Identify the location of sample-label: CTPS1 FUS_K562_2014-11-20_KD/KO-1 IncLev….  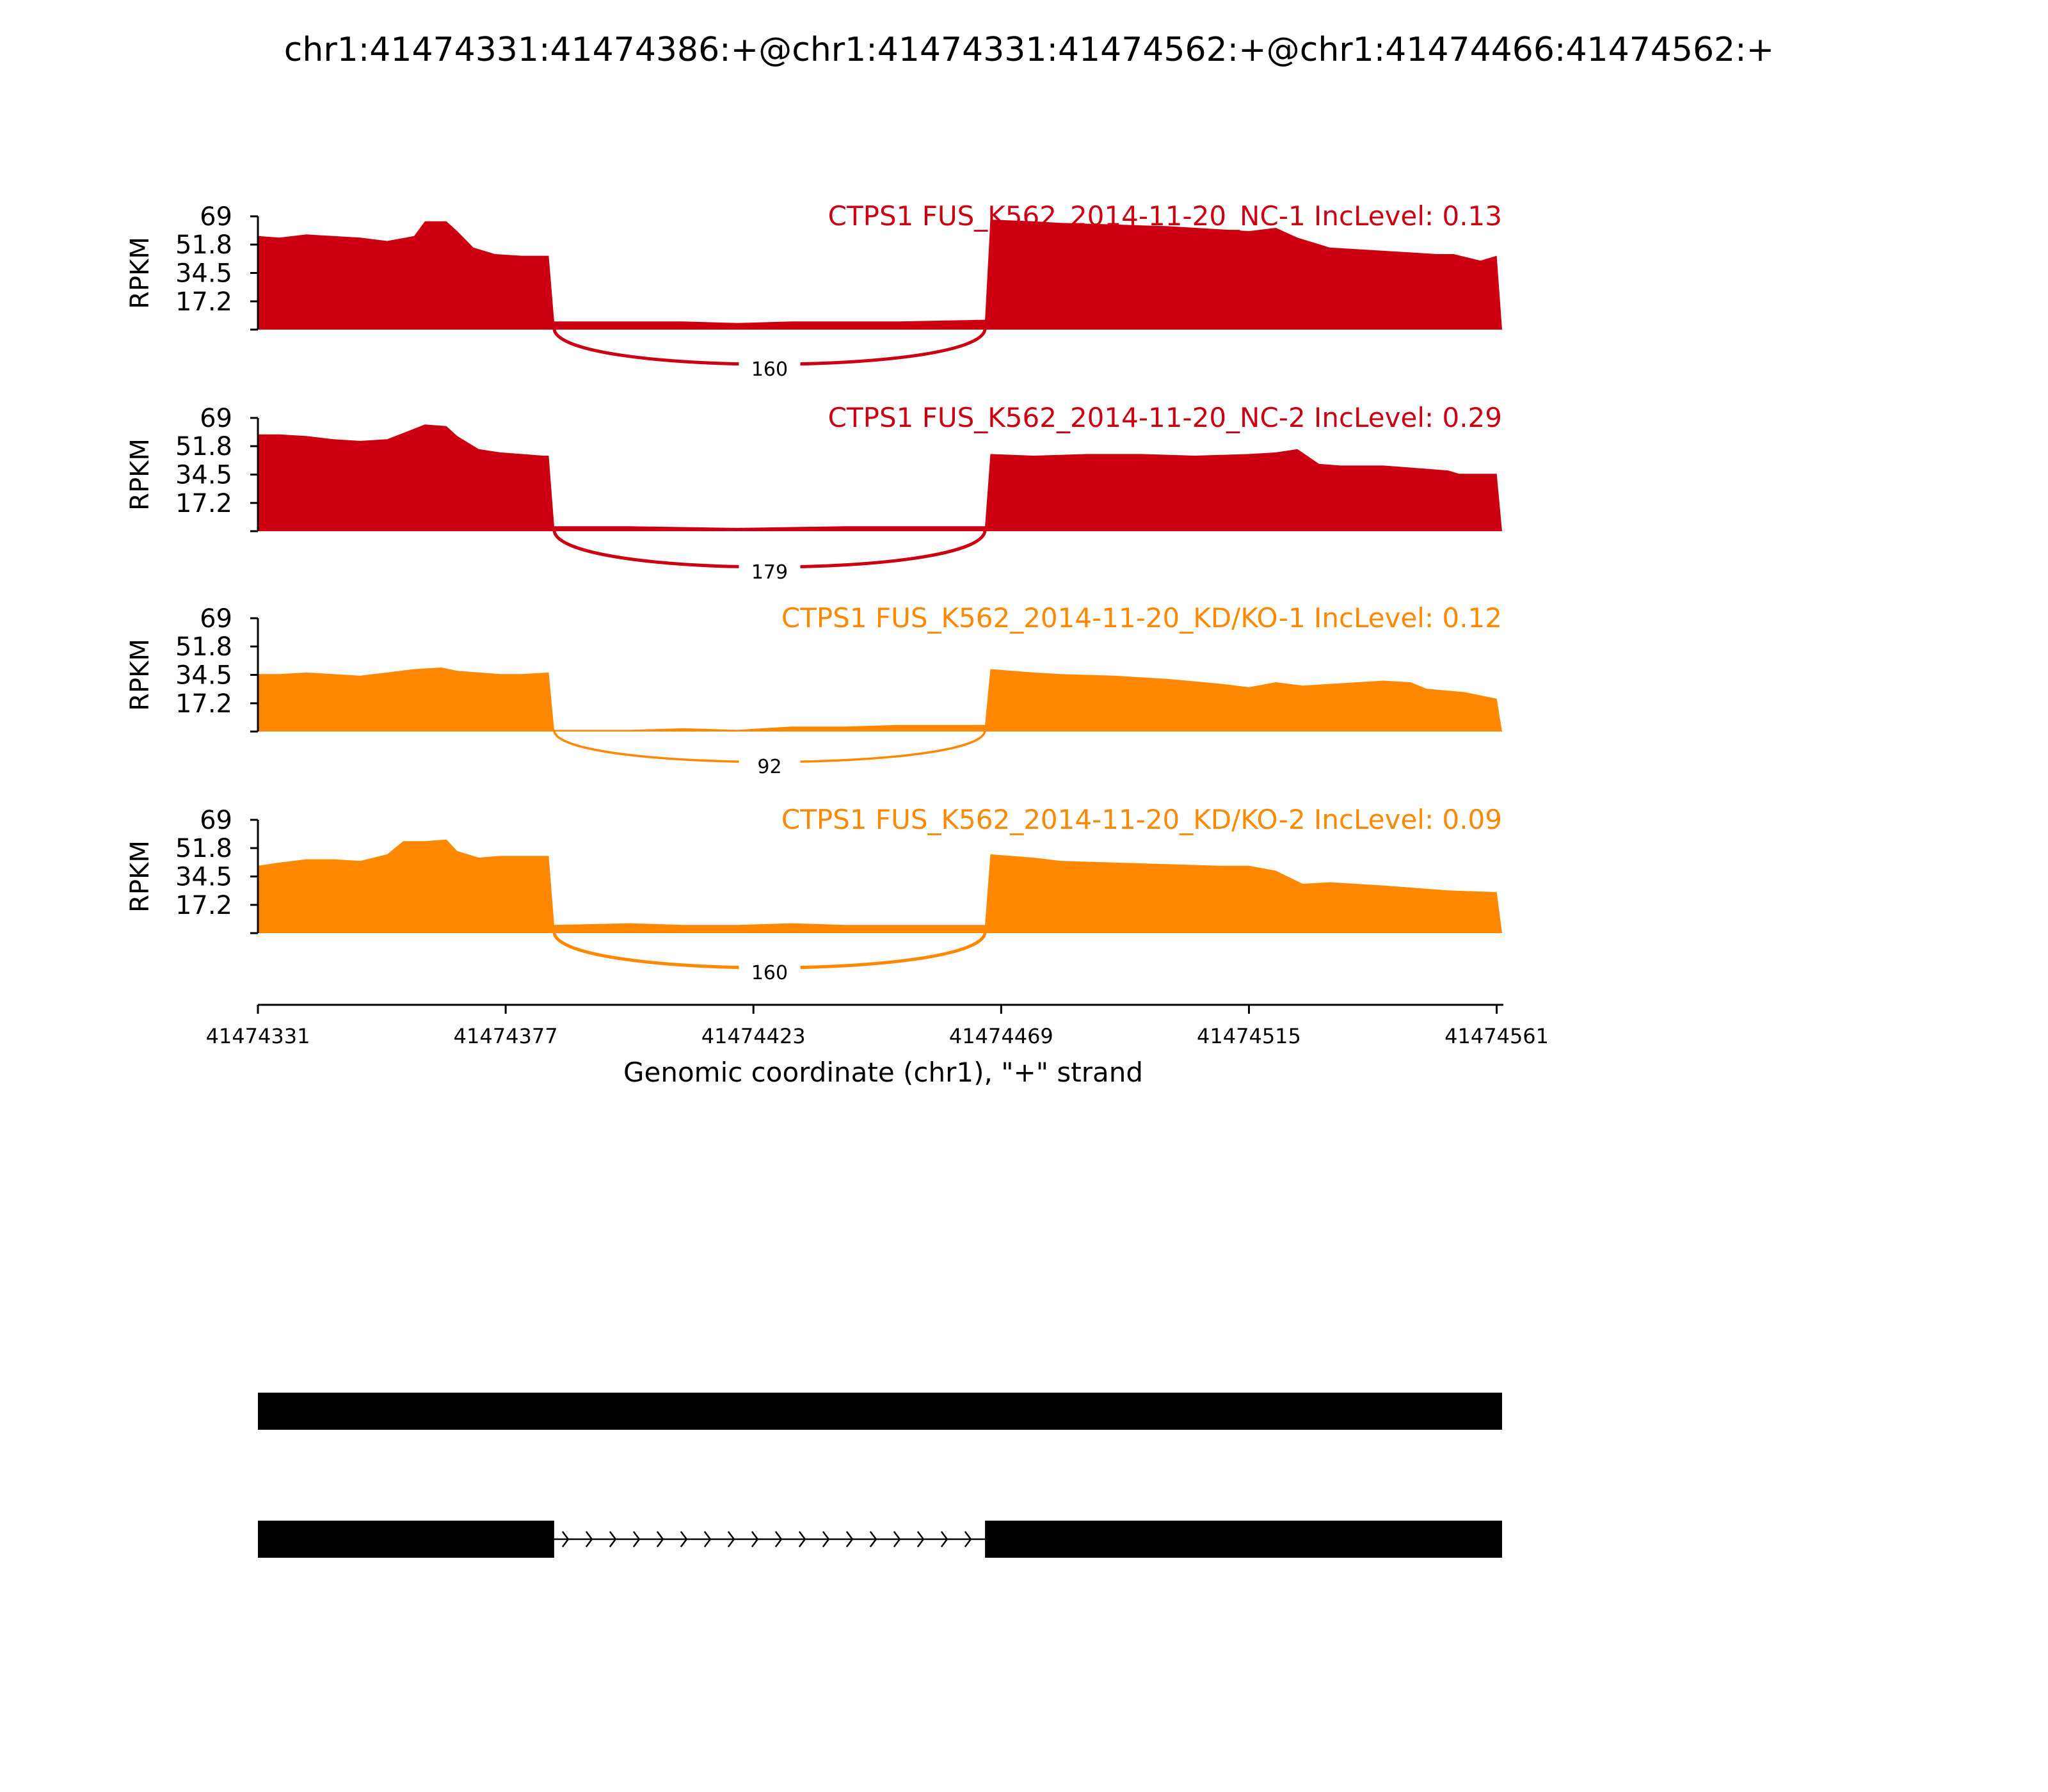
(1141, 618).